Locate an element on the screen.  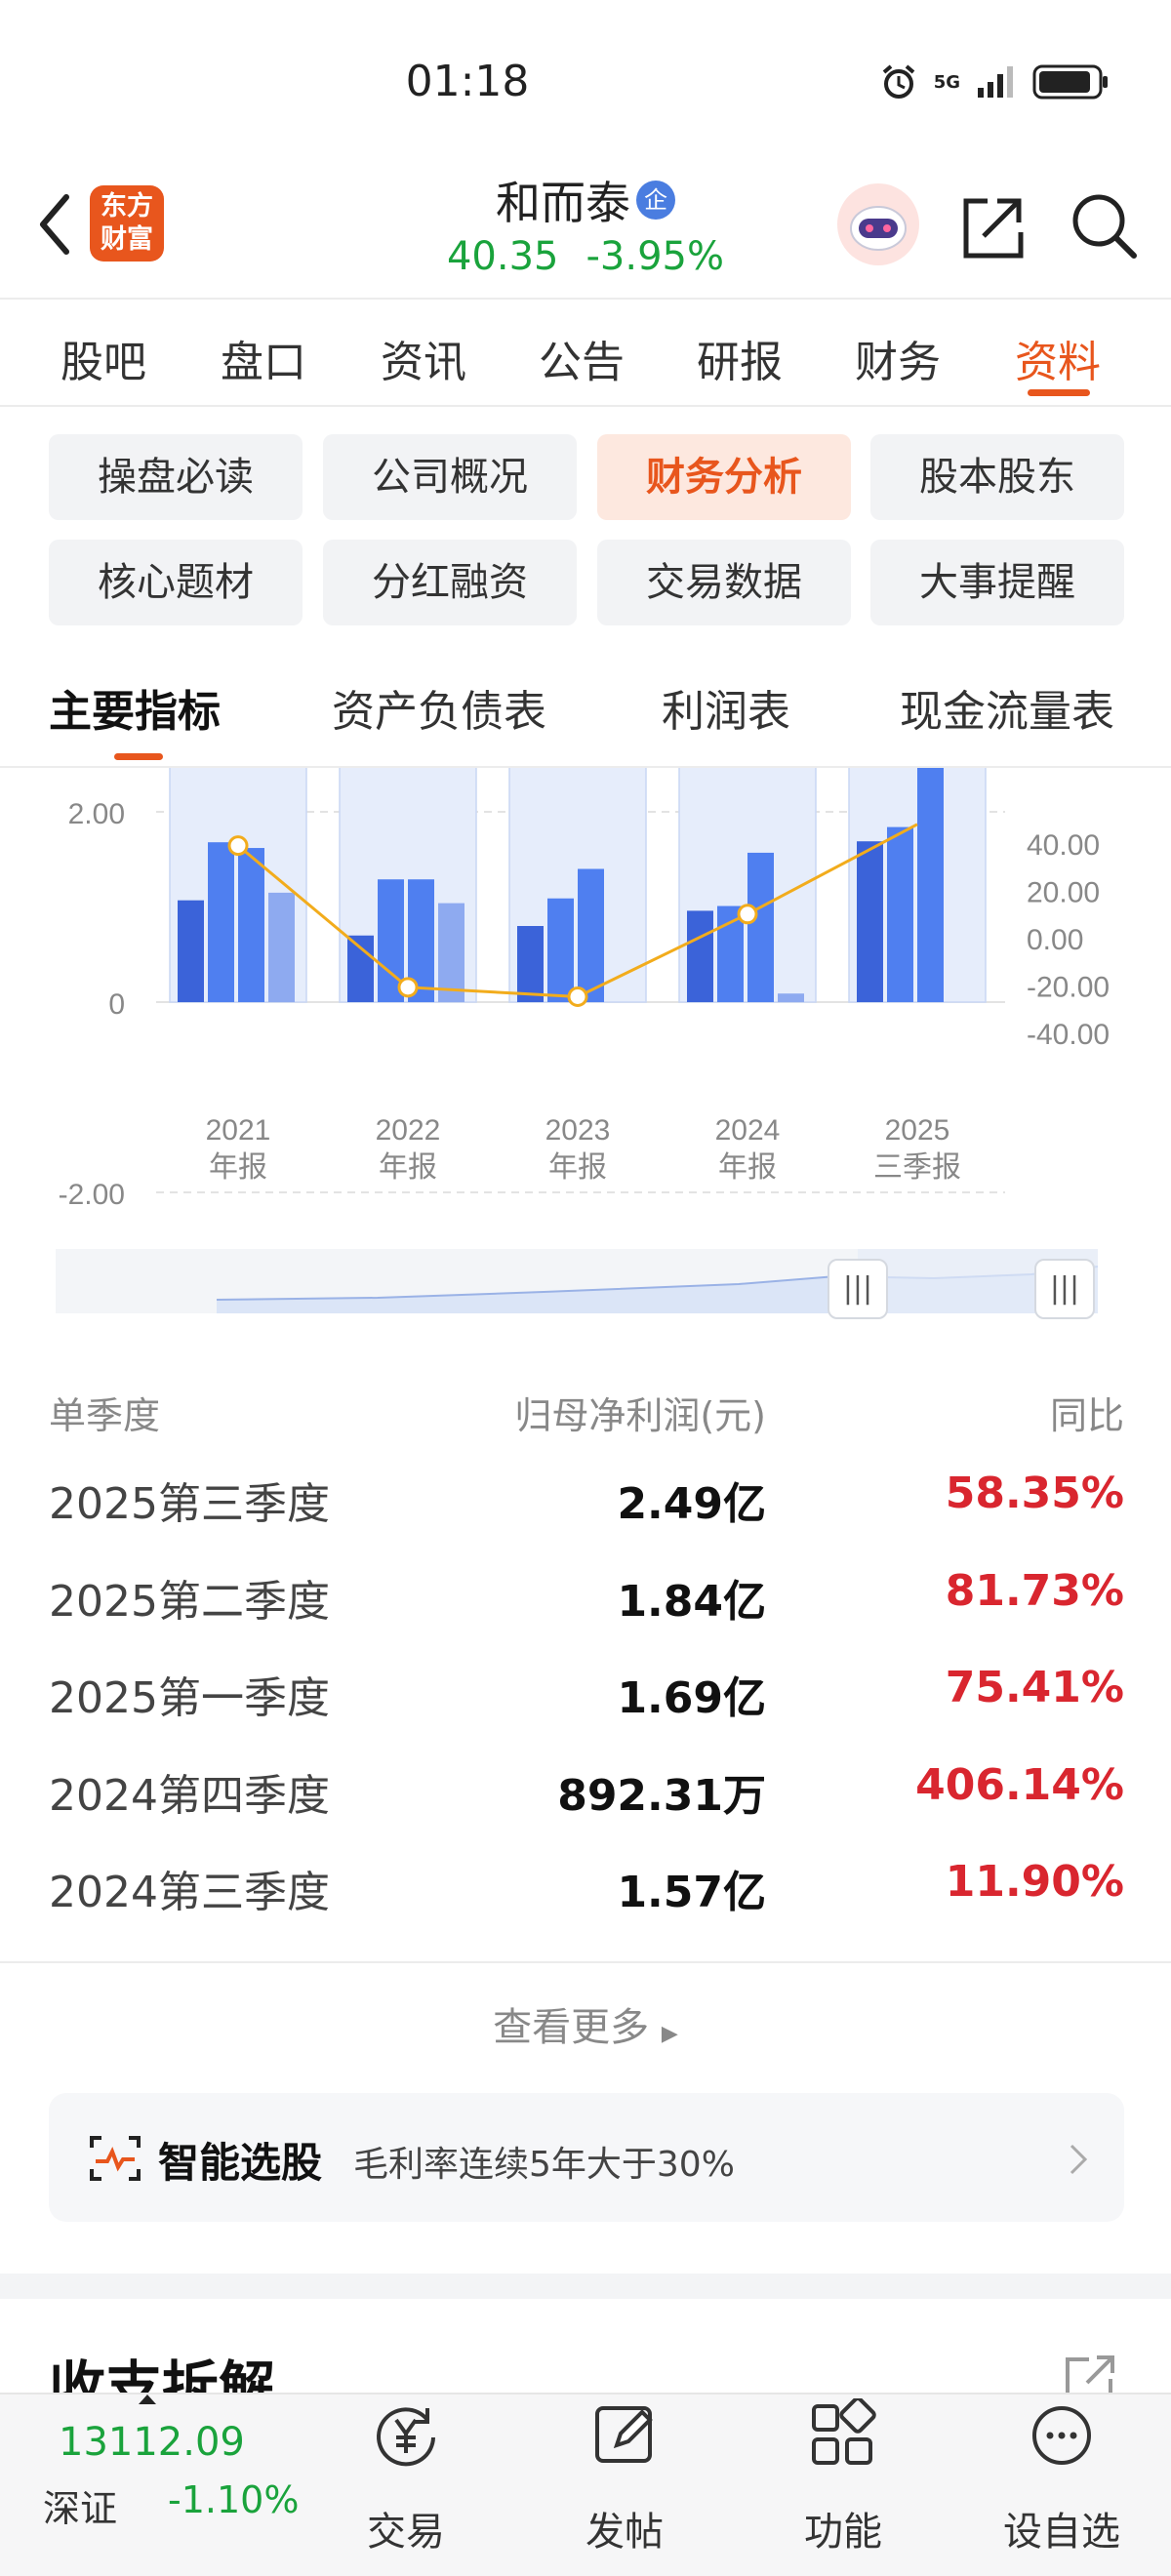
col-header-yoy: 同比 is located at coordinates (1086, 1415).